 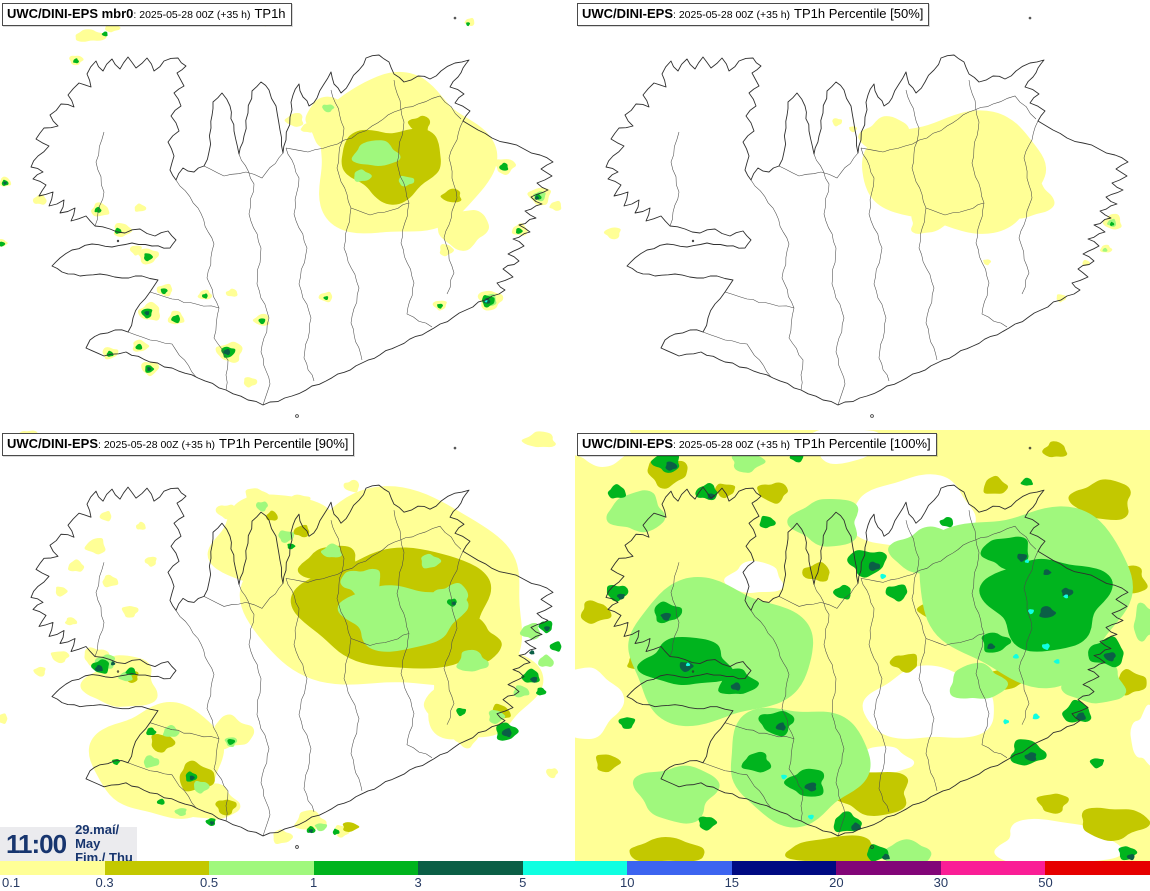 I want to click on product-label: TP1h Percentile [90%], so click(x=284, y=443).